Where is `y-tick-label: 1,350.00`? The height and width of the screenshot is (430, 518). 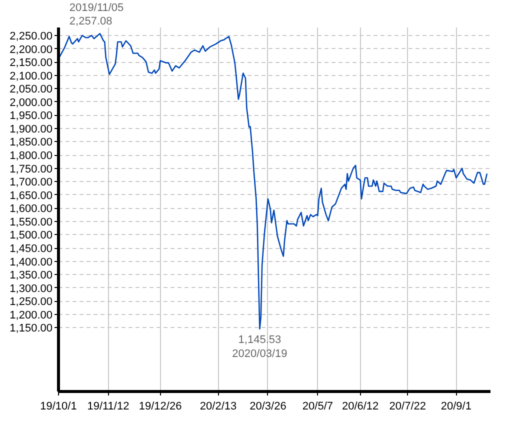 y-tick-label: 1,350.00 is located at coordinates (31, 276).